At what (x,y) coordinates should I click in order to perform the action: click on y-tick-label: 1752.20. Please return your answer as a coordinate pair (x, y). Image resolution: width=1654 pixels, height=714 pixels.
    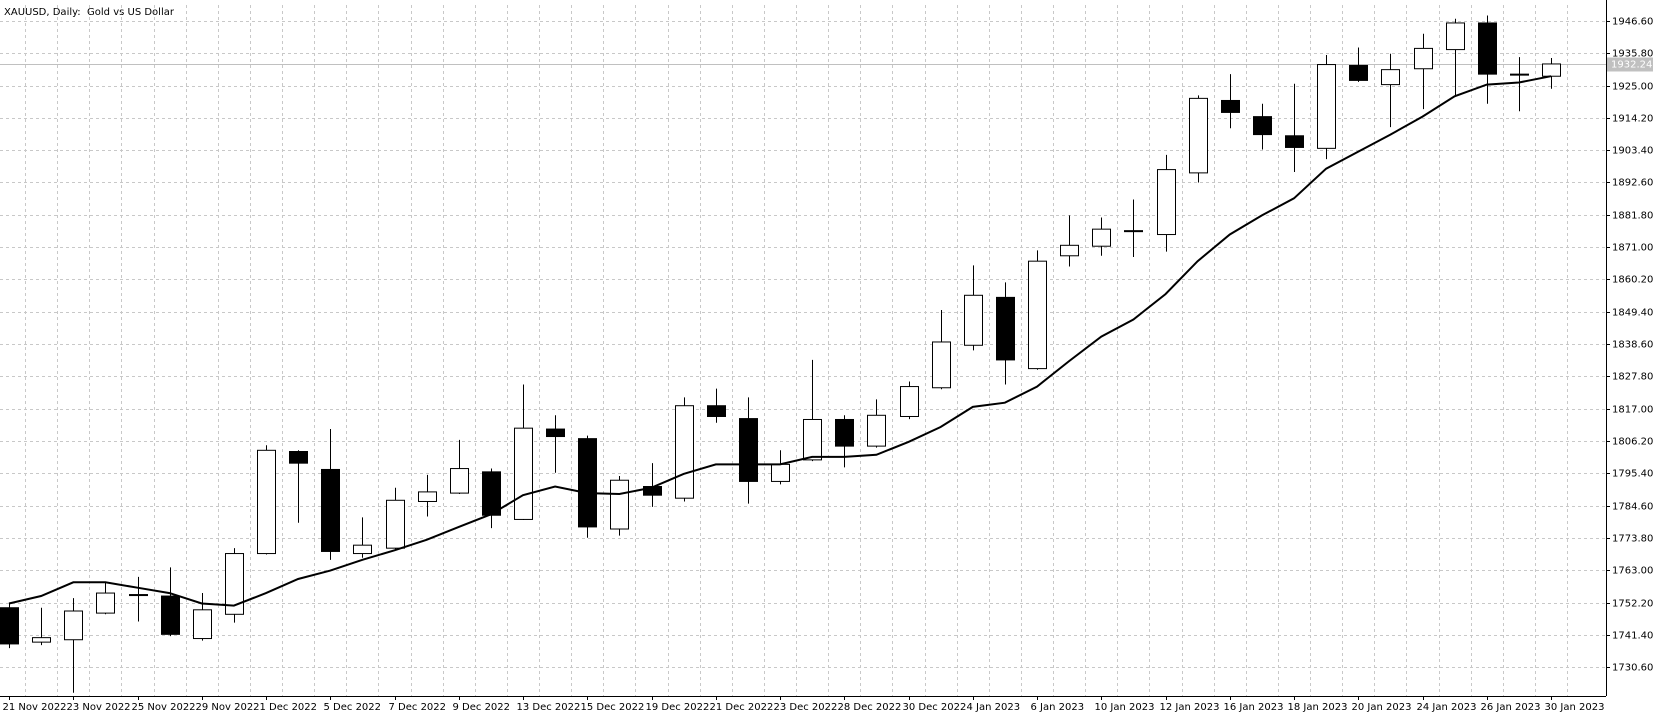
    Looking at the image, I should click on (1632, 604).